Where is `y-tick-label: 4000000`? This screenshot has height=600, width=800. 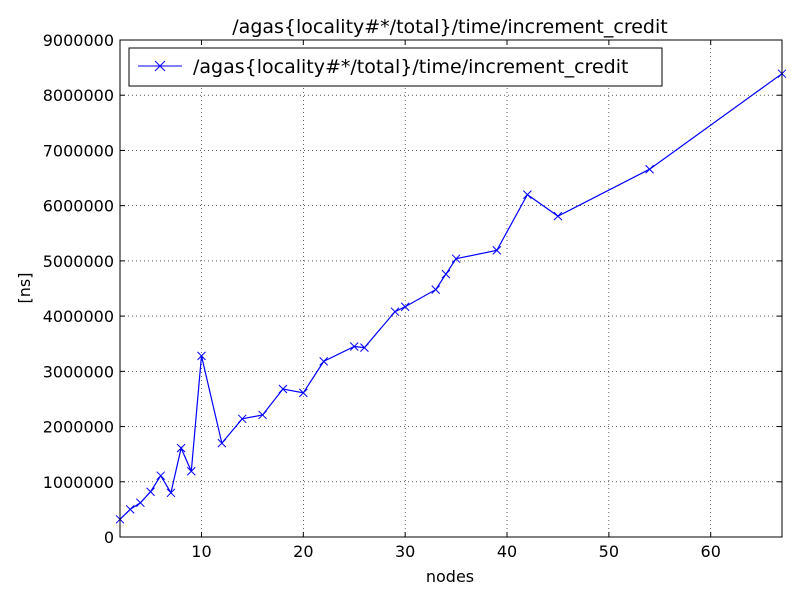
y-tick-label: 4000000 is located at coordinates (78, 316).